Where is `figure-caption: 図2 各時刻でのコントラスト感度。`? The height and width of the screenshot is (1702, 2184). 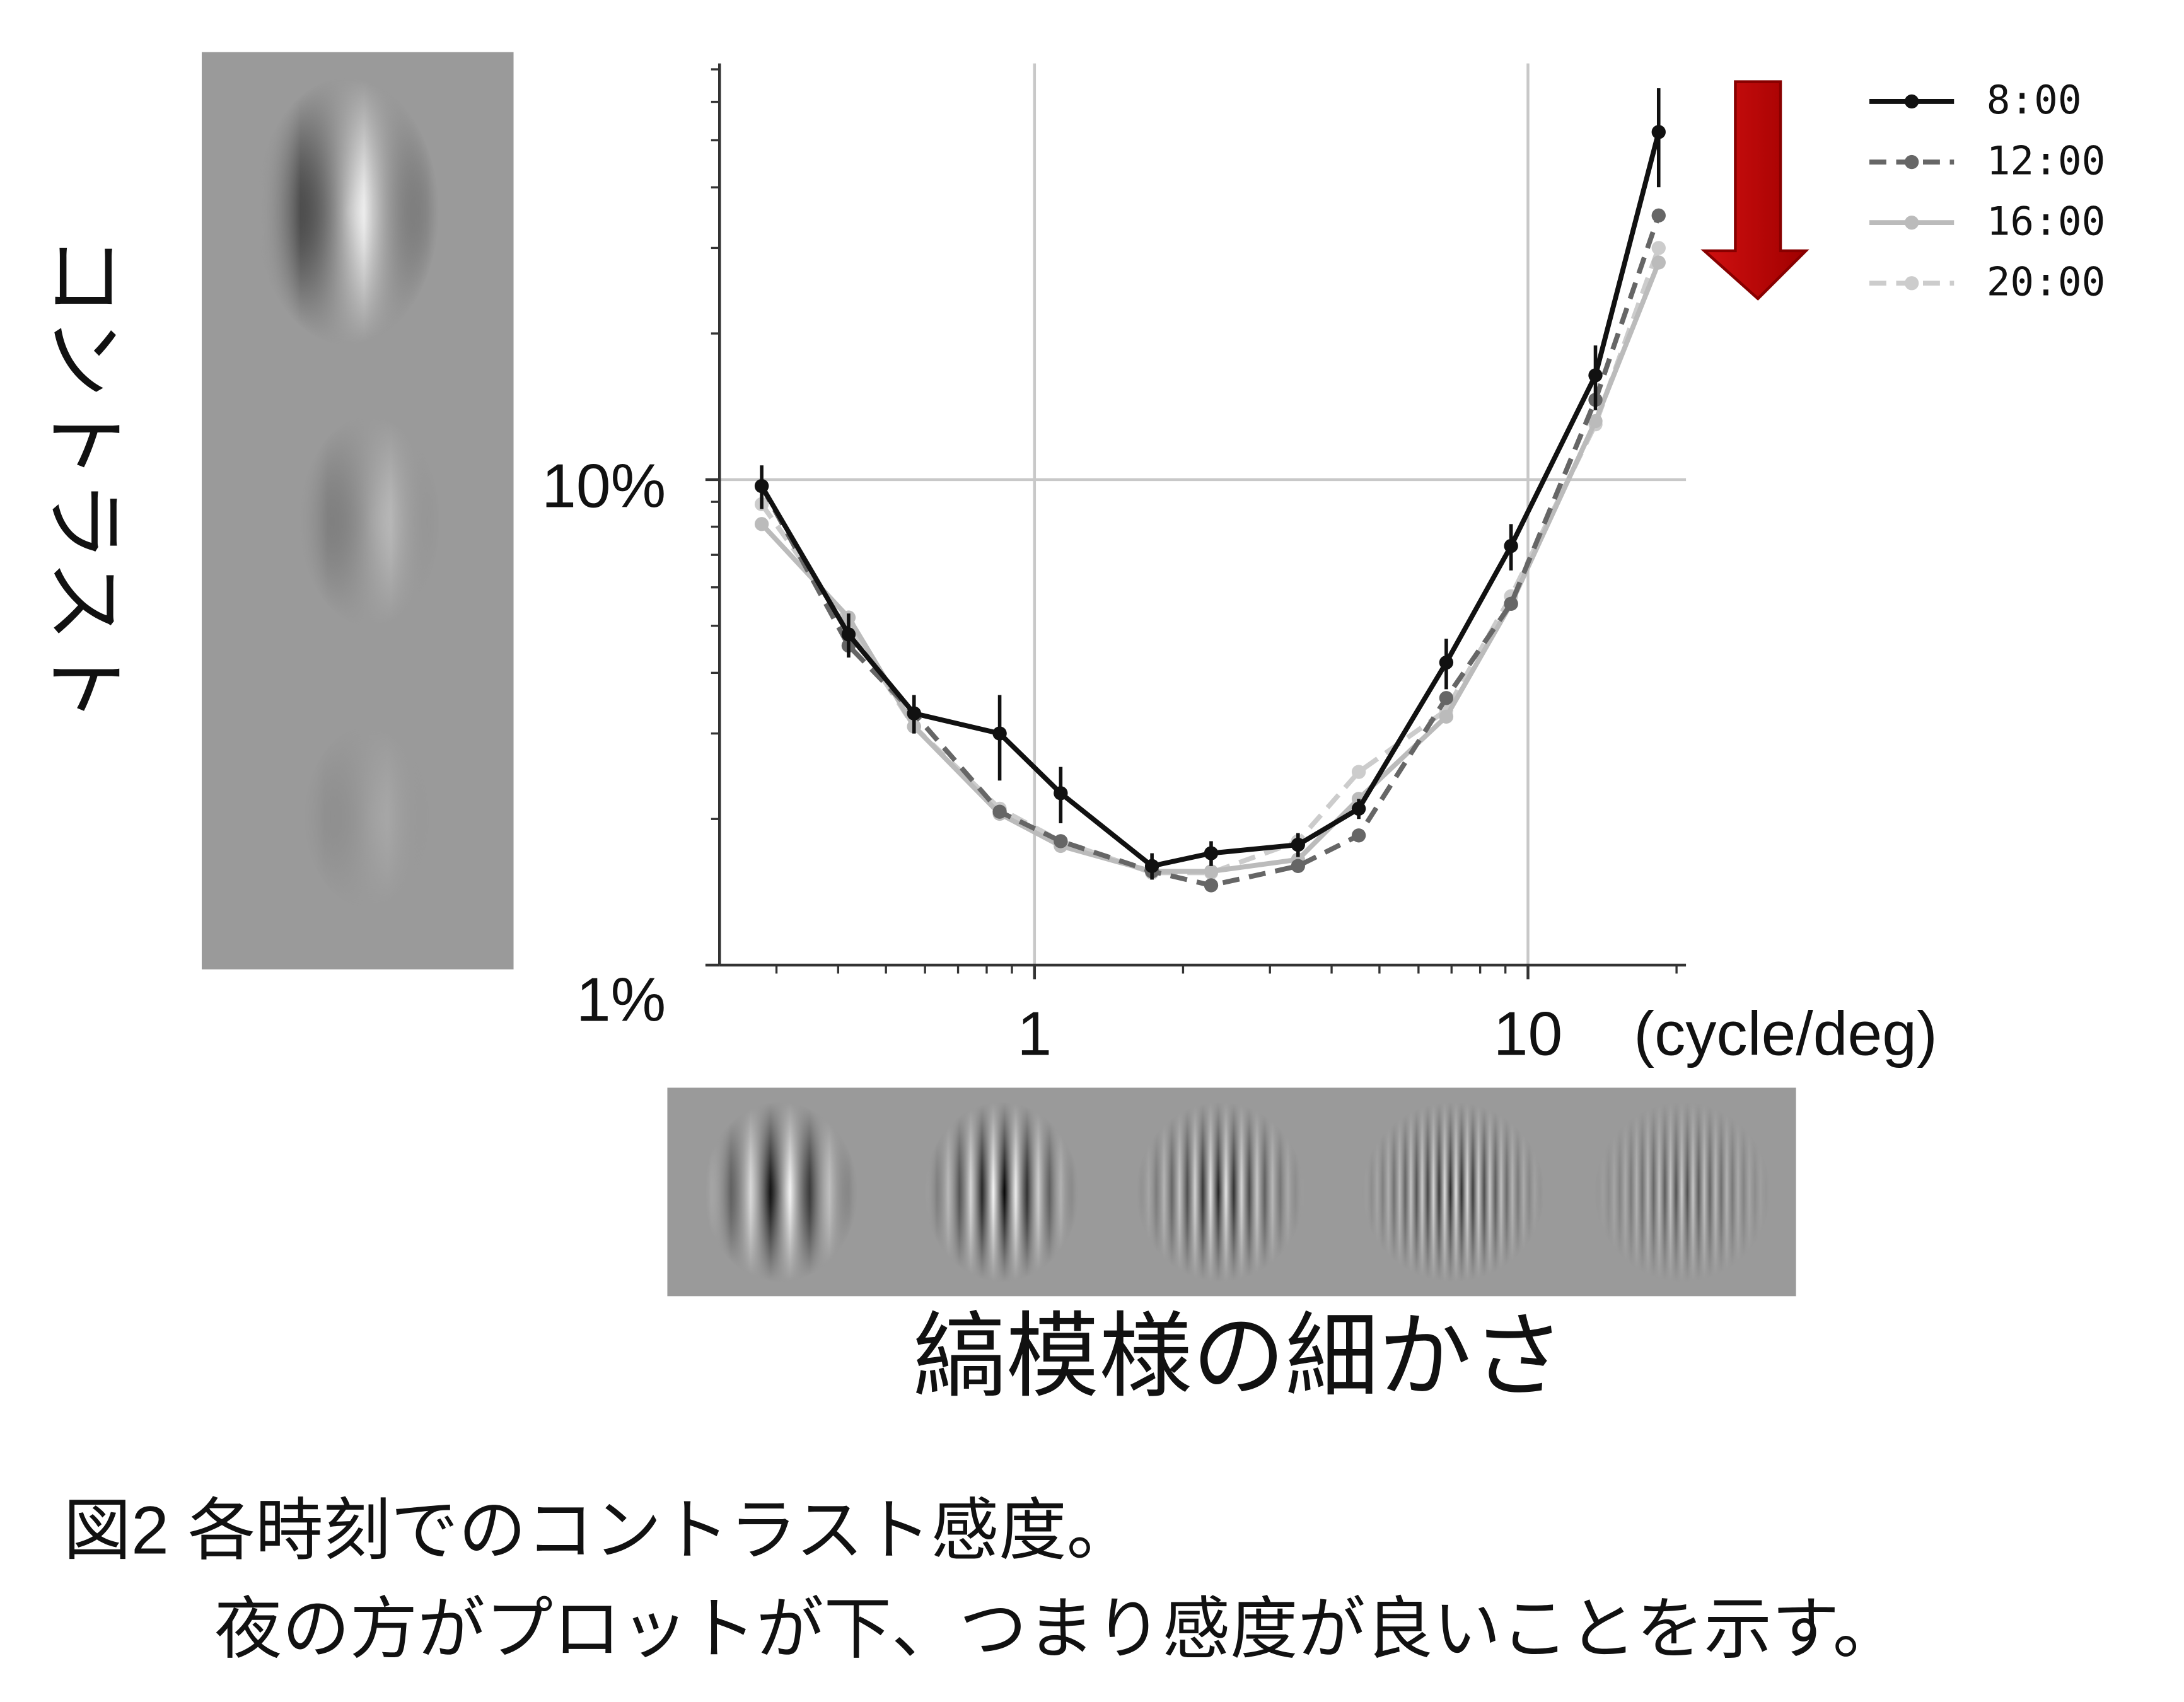 figure-caption: 図2 各時刻でのコントラスト感度。 is located at coordinates (599, 1530).